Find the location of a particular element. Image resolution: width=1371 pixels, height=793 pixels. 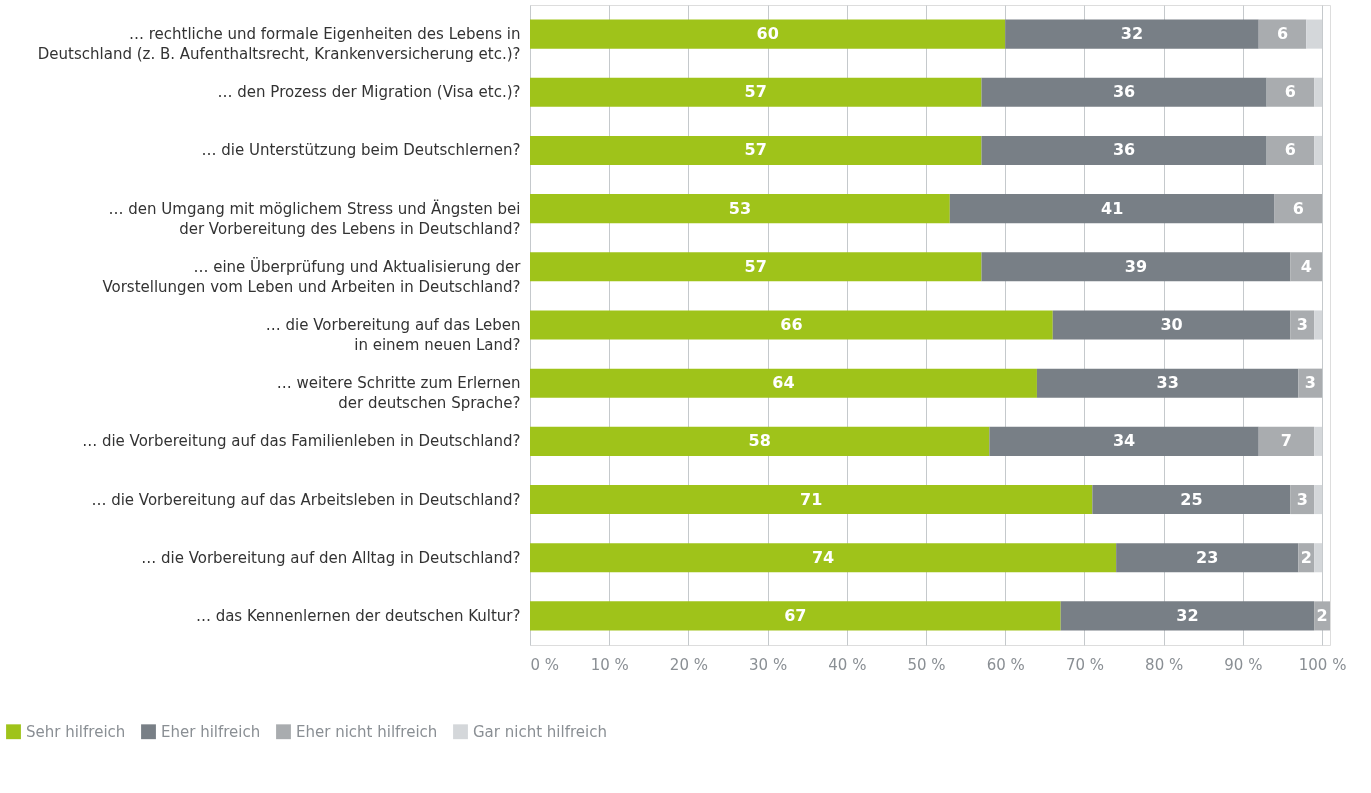

y-tick-label: … weitere Schritte zum Erlernen der deutschen Sprache? is located at coordinates (398, 393).